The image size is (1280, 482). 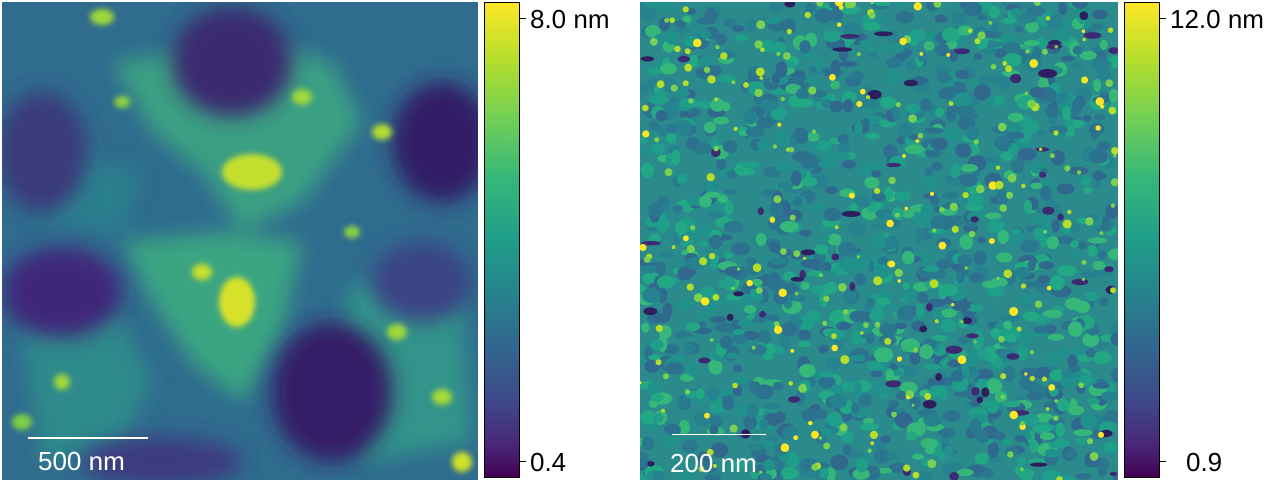 I want to click on scalebar-label-left: 500 nm, so click(x=81, y=461).